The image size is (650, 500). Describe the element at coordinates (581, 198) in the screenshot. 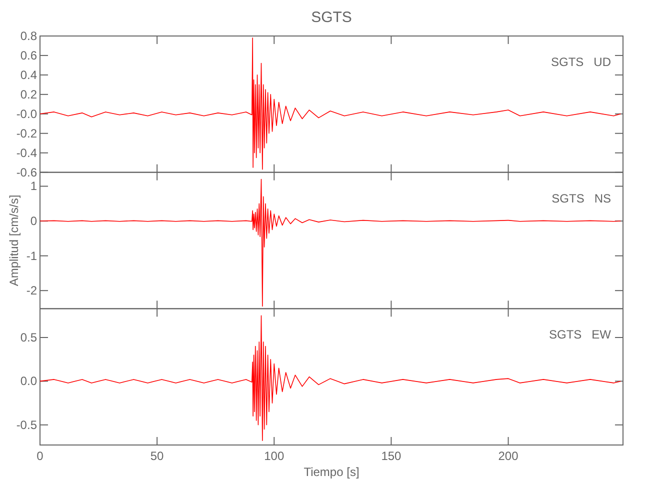

I see `annotation: SGTS NS` at that location.